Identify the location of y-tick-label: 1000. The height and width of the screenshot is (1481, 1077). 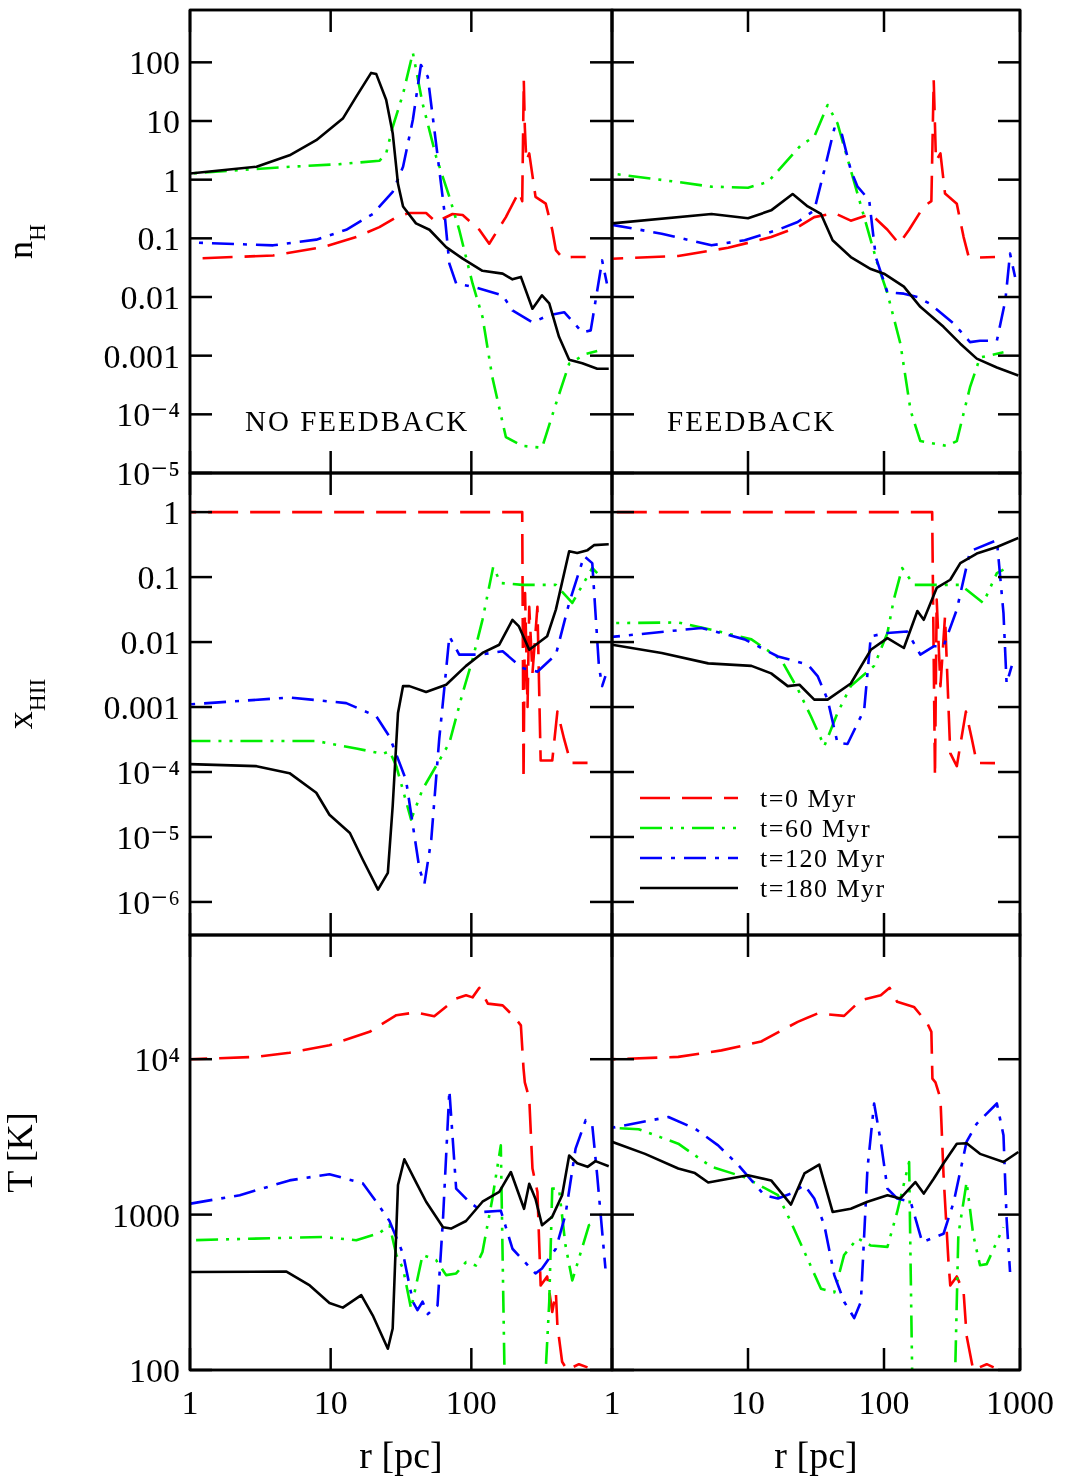
(146, 1215).